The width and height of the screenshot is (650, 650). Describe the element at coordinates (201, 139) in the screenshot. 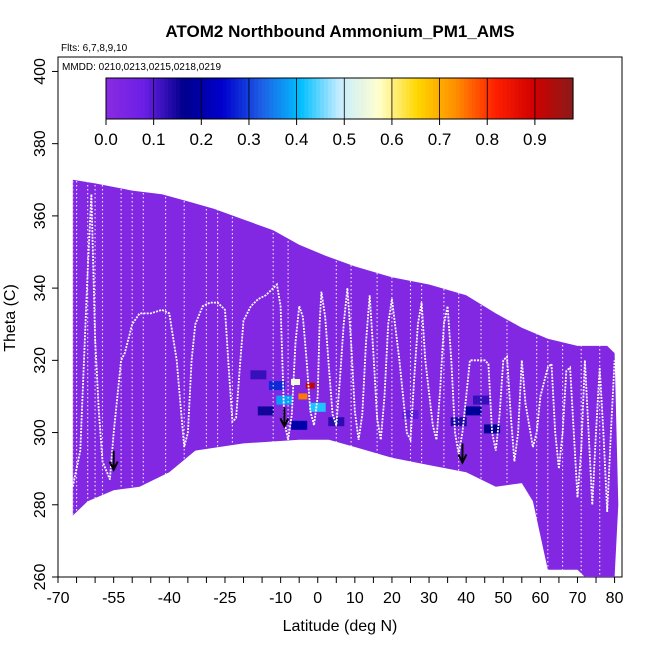

I see `colorbar-tick-label: 0.2` at that location.